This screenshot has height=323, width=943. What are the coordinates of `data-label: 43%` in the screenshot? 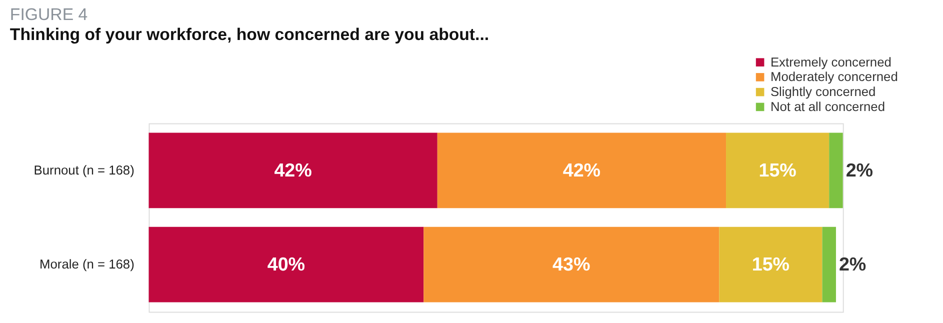 It's located at (571, 264).